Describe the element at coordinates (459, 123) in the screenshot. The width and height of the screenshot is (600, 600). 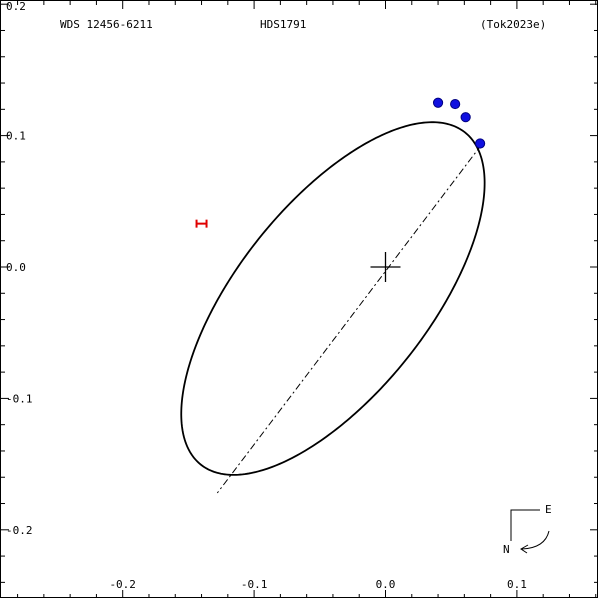
I see `observation-points` at that location.